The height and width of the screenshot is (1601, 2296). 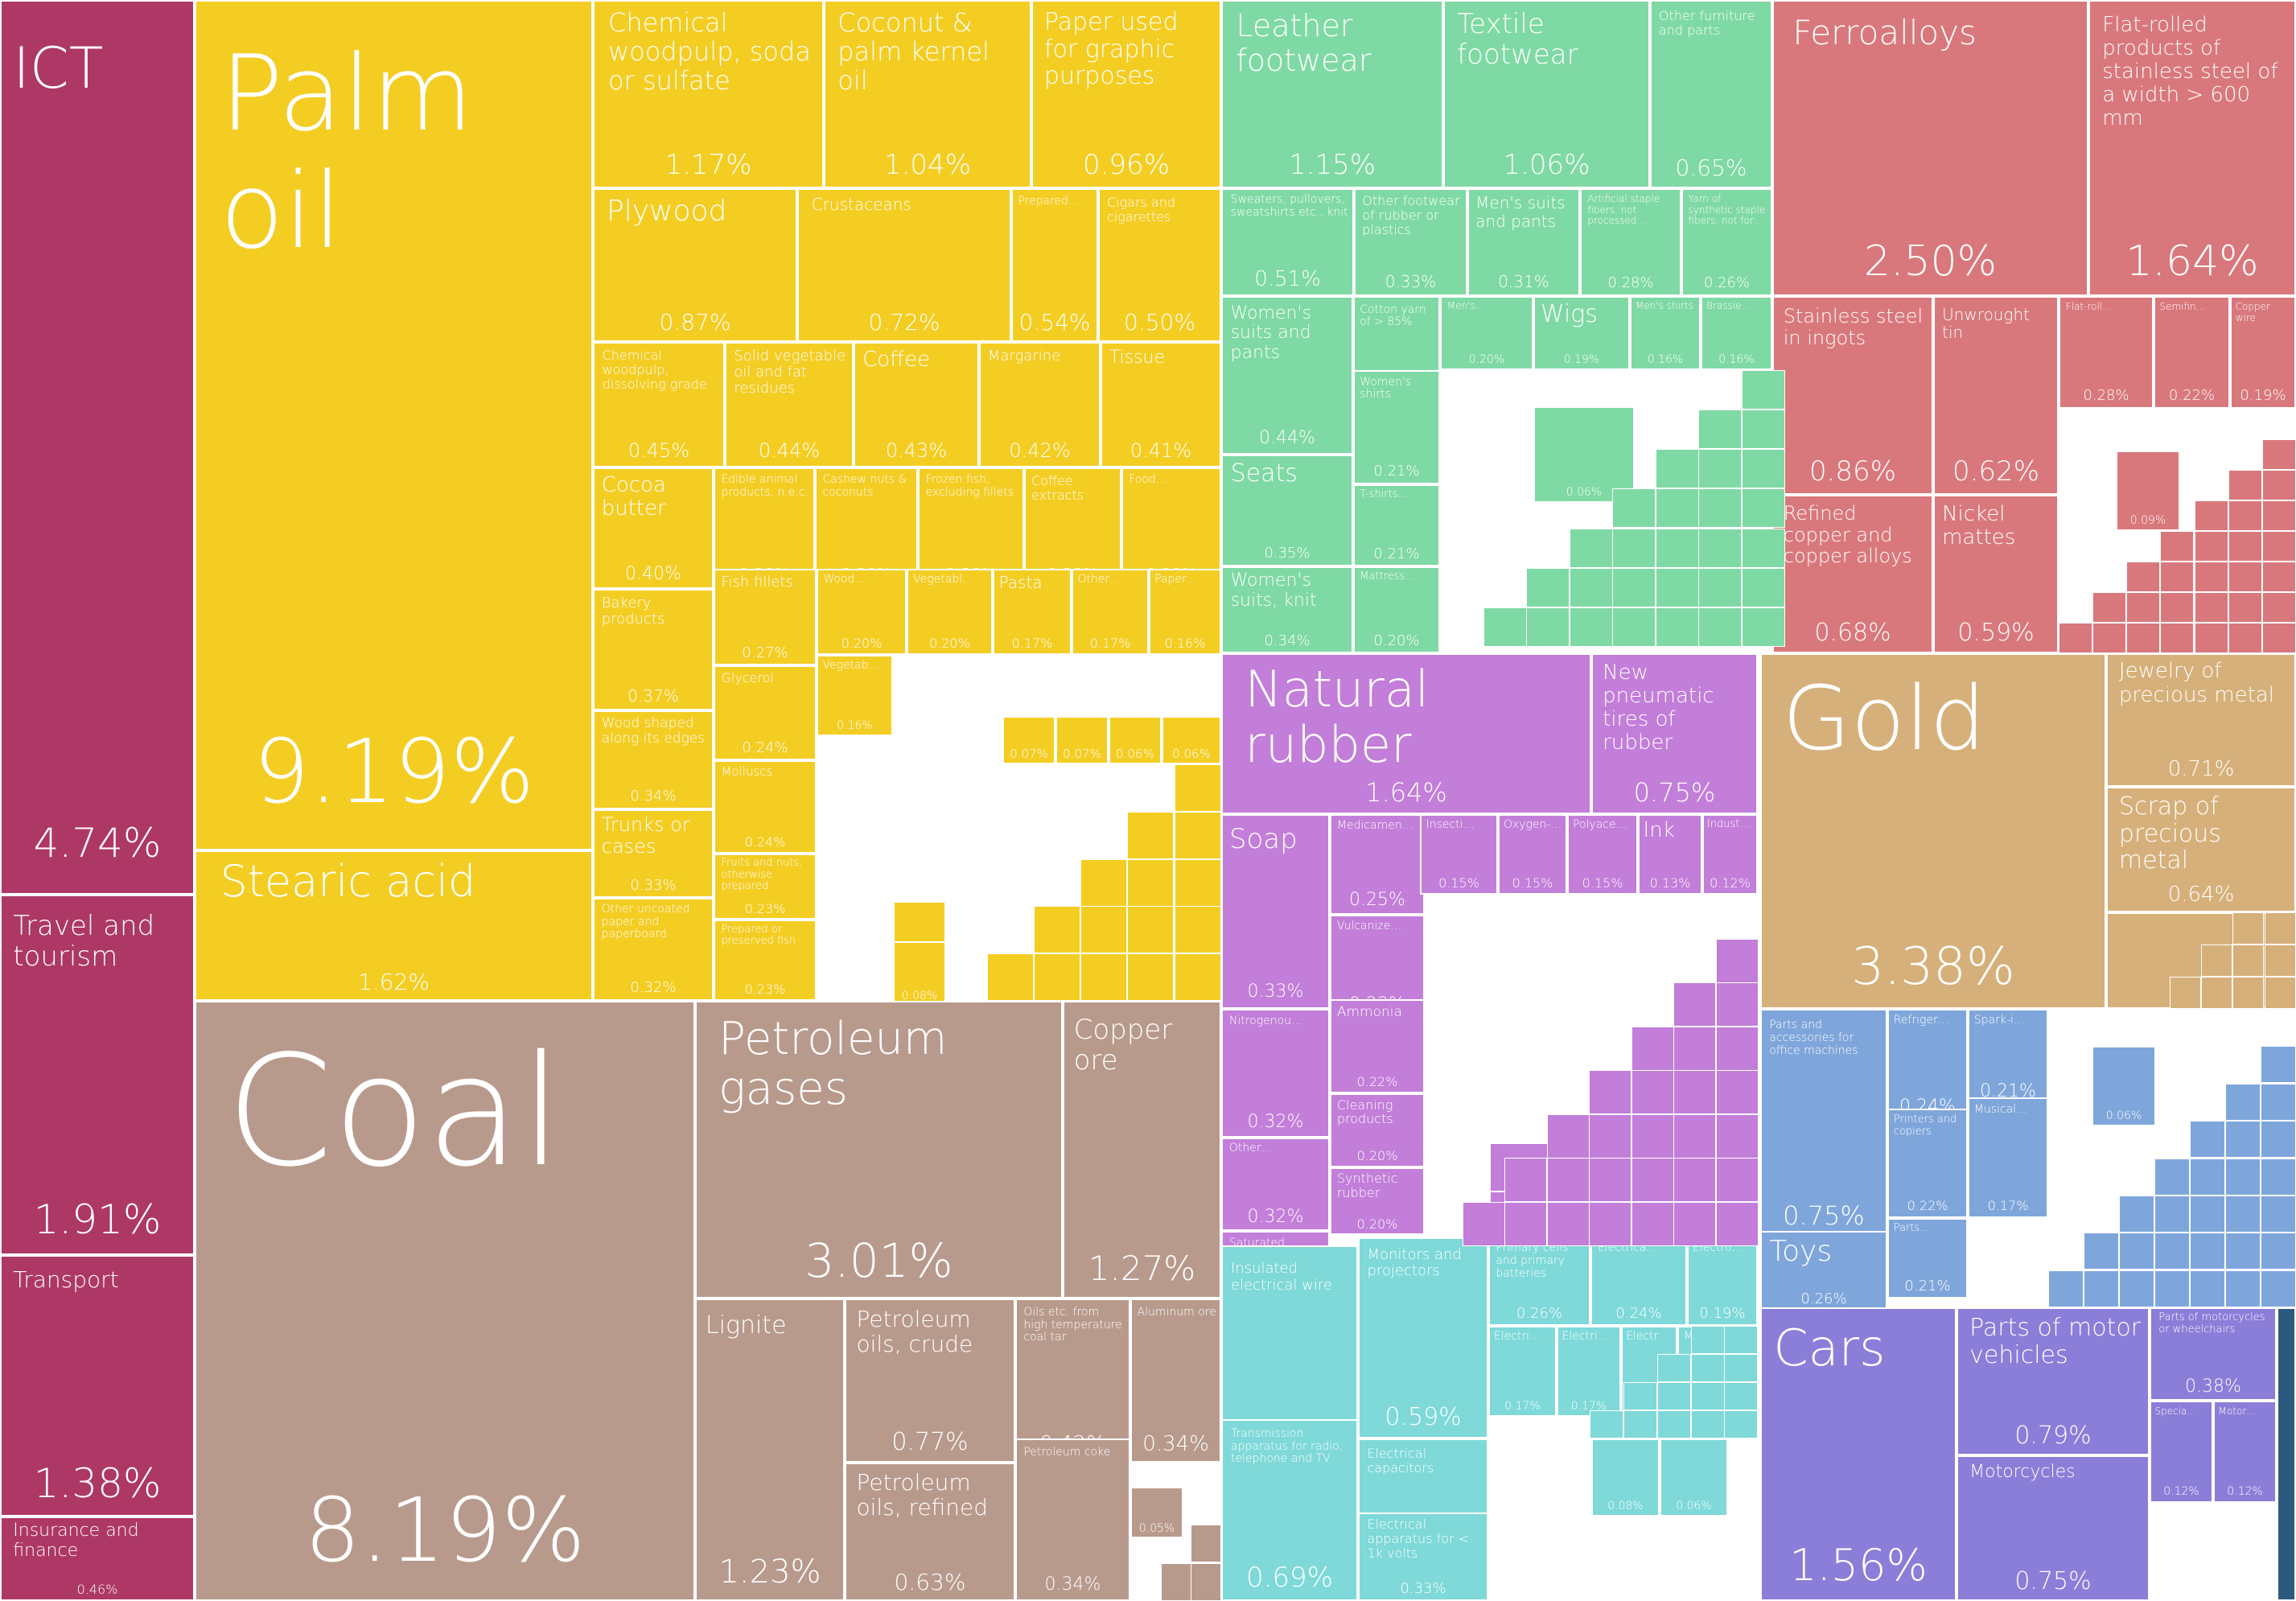 I want to click on tile-share-value: 0.34%, so click(x=1175, y=1444).